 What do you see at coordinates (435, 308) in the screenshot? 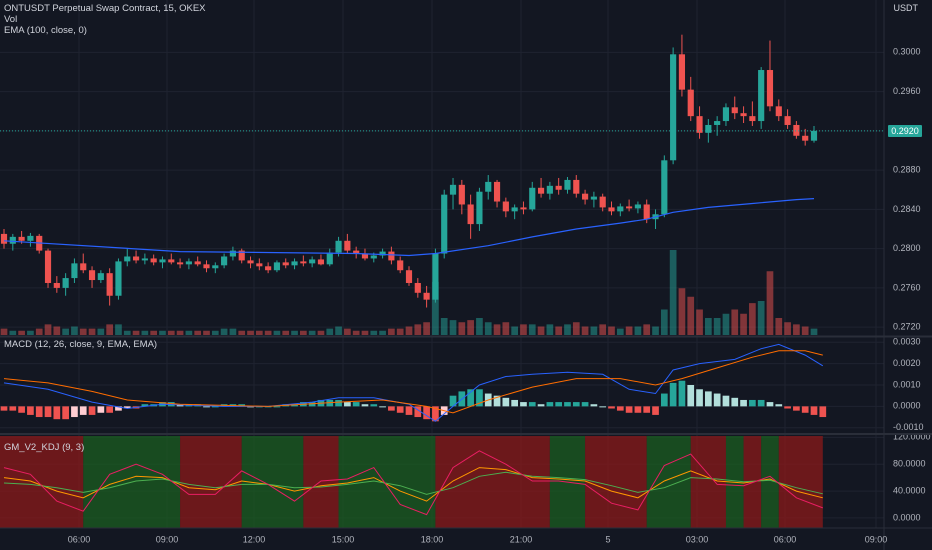
I see `volume-bar` at bounding box center [435, 308].